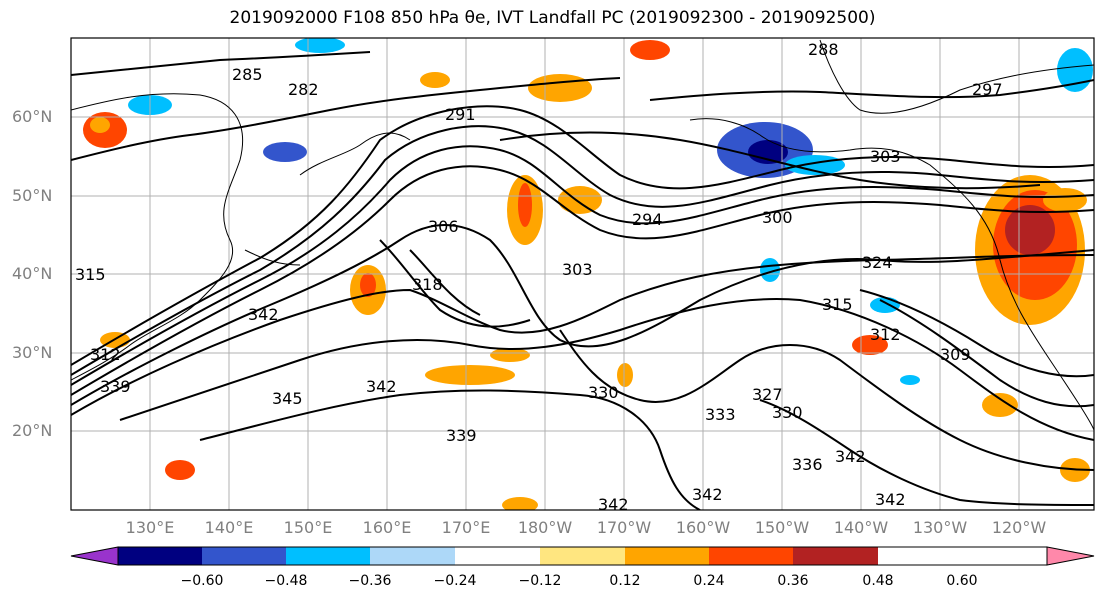 Image resolution: width=1105 pixels, height=603 pixels. What do you see at coordinates (625, 581) in the screenshot?
I see `colorbar-tick: 0.12` at bounding box center [625, 581].